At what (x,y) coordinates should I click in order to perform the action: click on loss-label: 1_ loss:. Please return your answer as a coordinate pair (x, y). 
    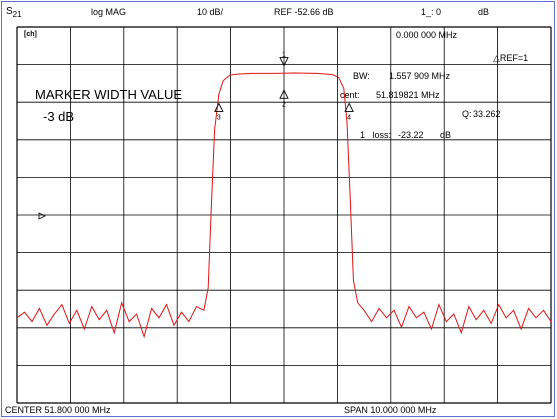
    Looking at the image, I should click on (376, 135).